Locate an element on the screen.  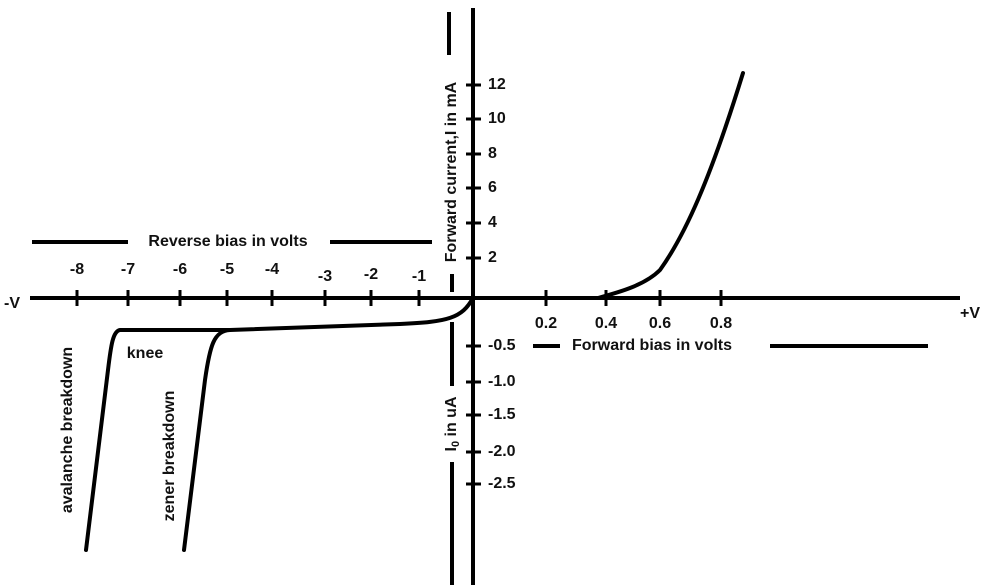
x-tick-label: 0.8 is located at coordinates (721, 323).